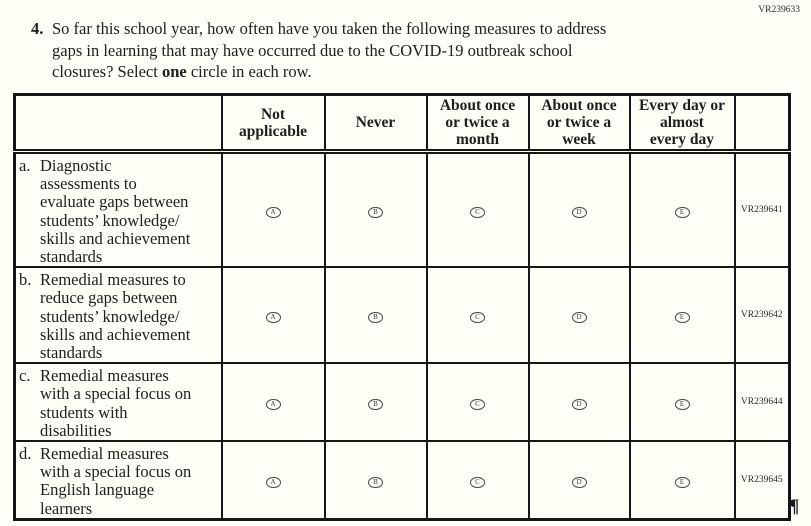  Describe the element at coordinates (477, 123) in the screenshot. I see `column-header-once-twice-month: About once or twice a month` at that location.